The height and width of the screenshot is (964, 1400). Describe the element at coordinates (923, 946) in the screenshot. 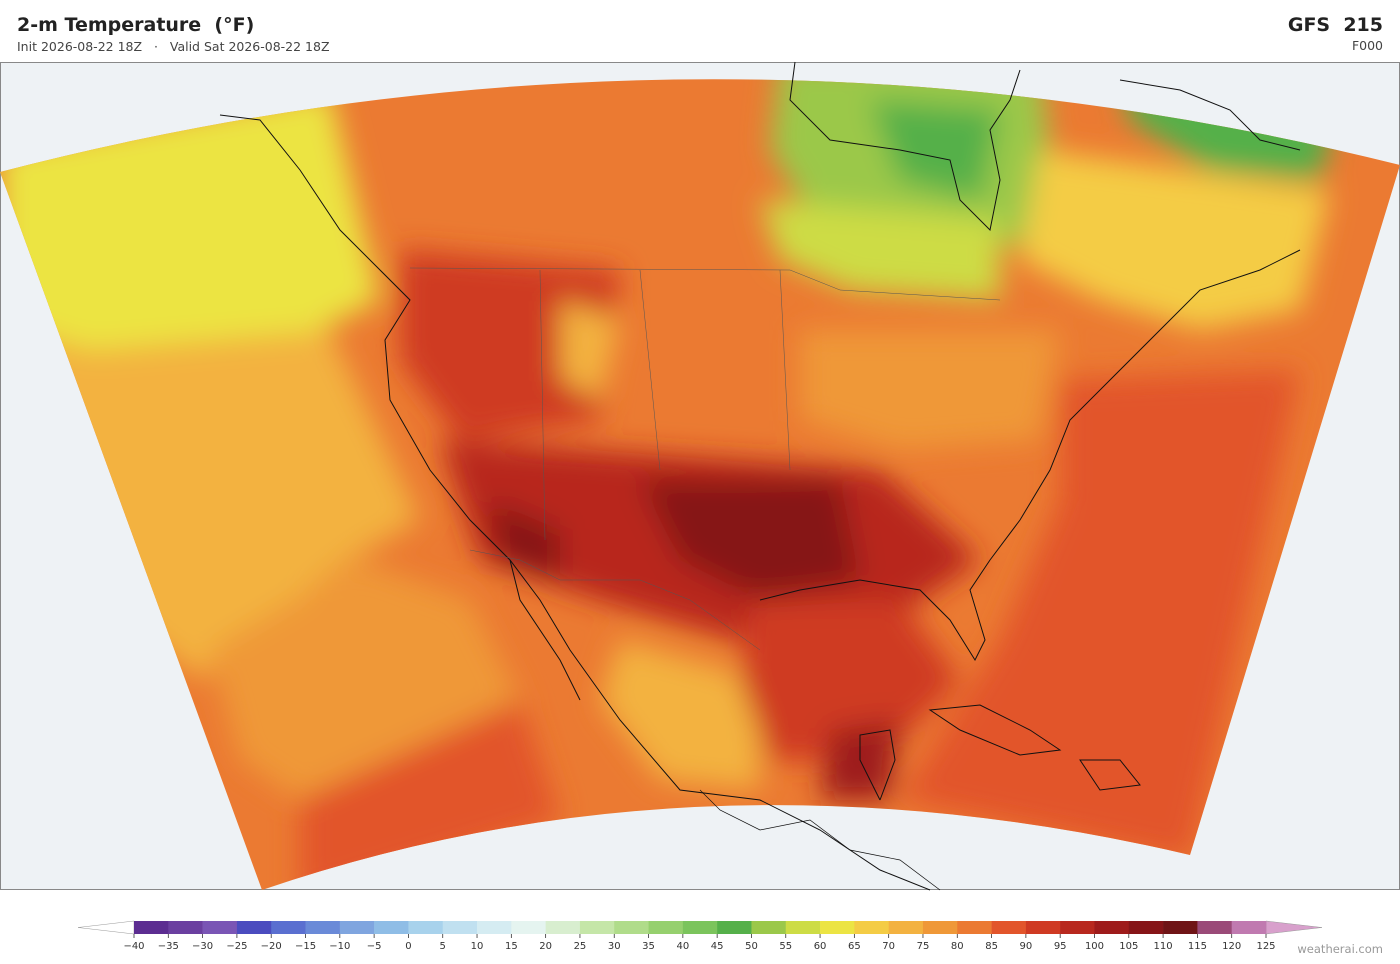

I see `colorbar-tick-label: 75` at that location.